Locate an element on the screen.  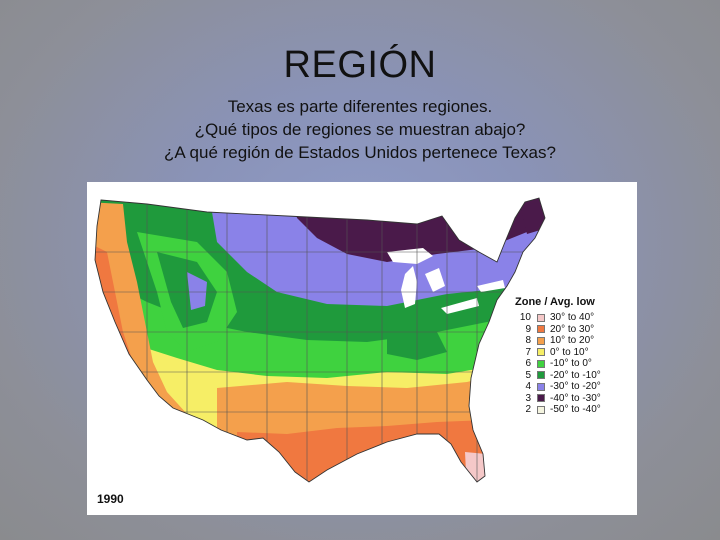
legend-range: 10° to 20° is located at coordinates (572, 341).